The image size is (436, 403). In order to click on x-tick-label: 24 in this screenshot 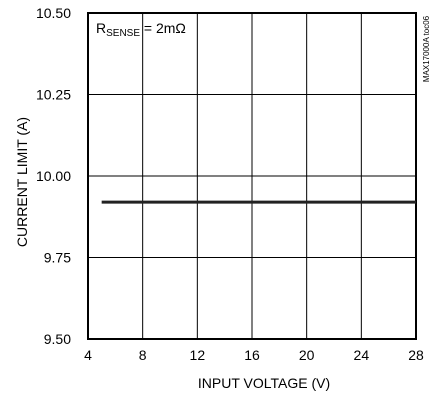, I will do `click(362, 355)`.